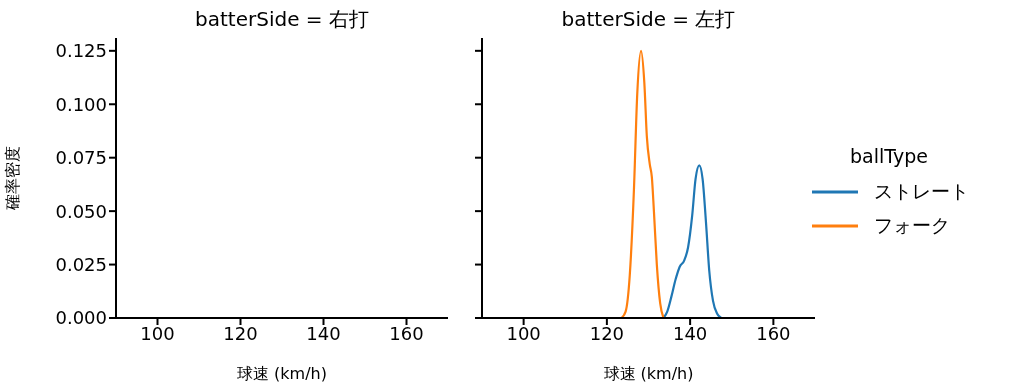 The width and height of the screenshot is (1010, 391). Describe the element at coordinates (282, 19) in the screenshot. I see `chart-title: batterSide = 右打` at that location.